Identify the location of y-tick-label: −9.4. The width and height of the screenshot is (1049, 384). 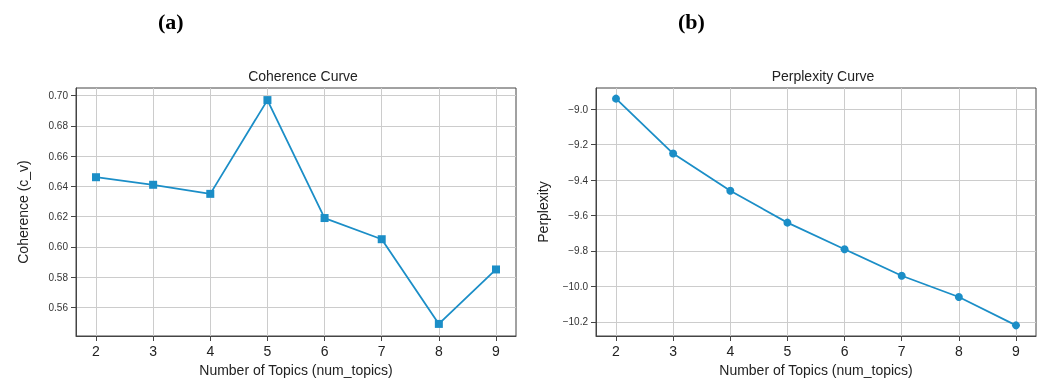
(578, 180).